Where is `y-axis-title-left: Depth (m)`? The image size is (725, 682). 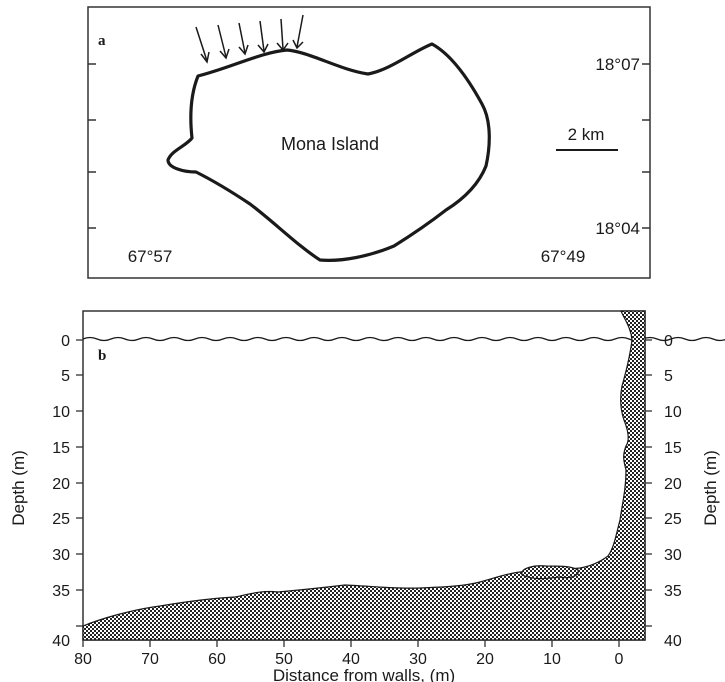 y-axis-title-left: Depth (m) is located at coordinates (18, 488).